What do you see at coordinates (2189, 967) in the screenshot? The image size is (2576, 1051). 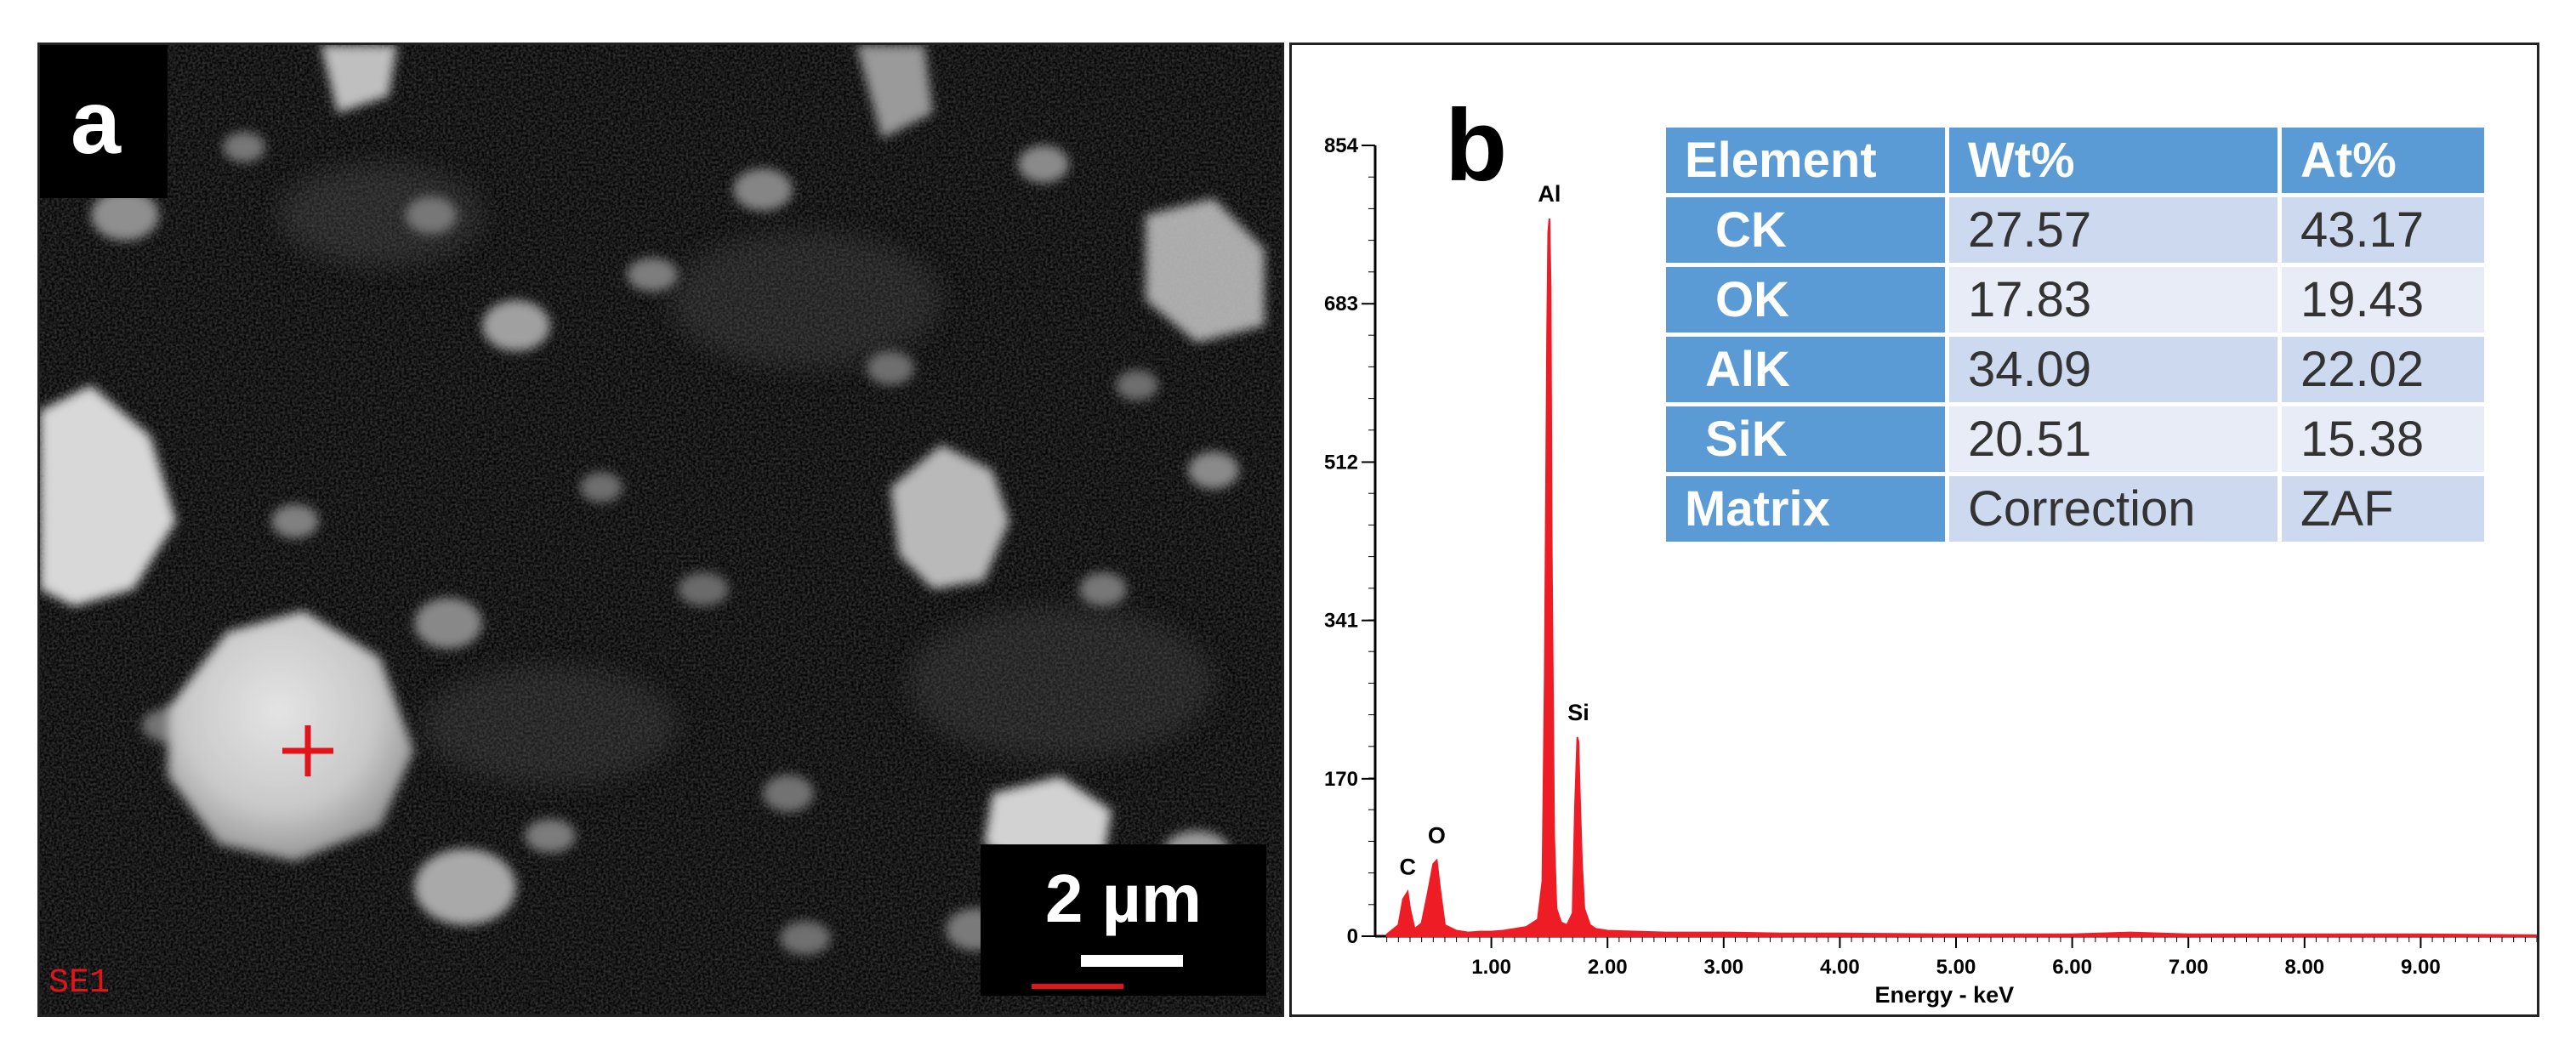 I see `x-tick-label: 7.00` at bounding box center [2189, 967].